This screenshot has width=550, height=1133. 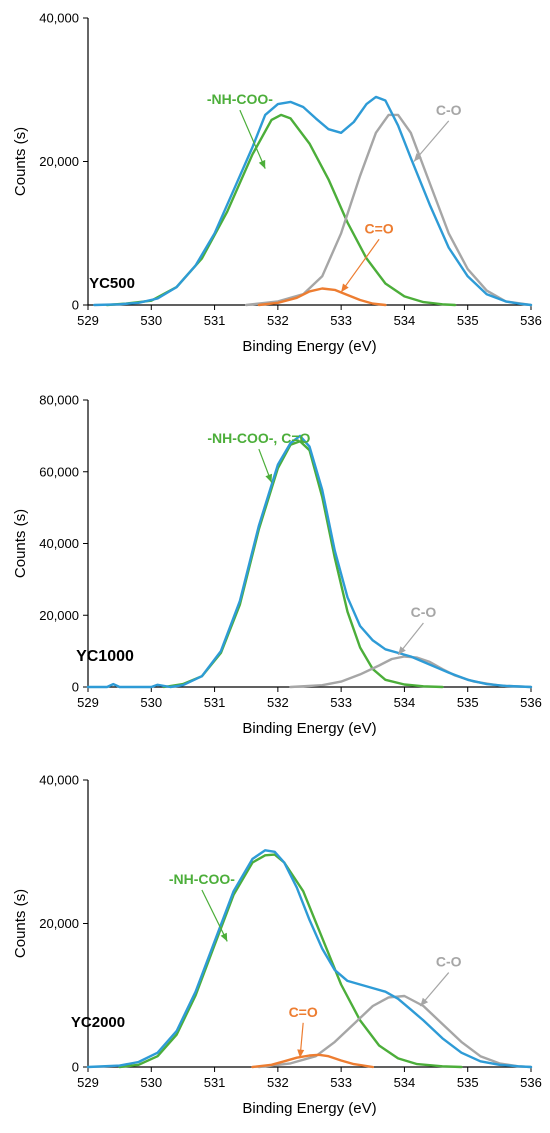 I want to click on sample-label: YC500, so click(x=112, y=283).